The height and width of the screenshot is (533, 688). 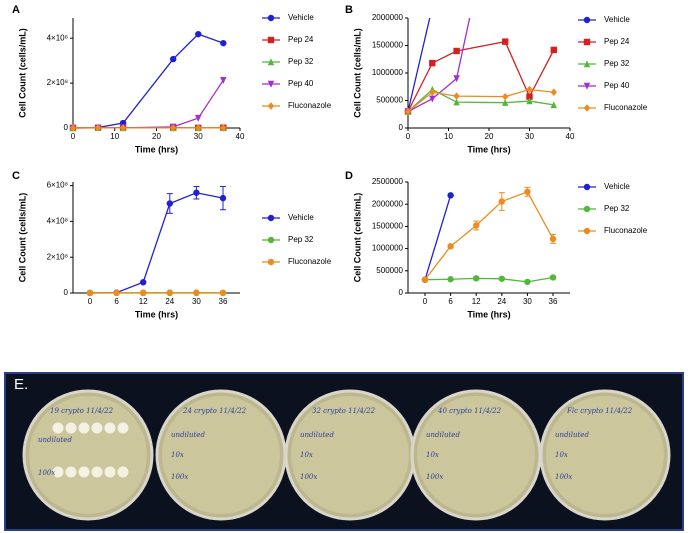 What do you see at coordinates (82, 411) in the screenshot?
I see `plate-label: 19 crypto 11/4/22` at bounding box center [82, 411].